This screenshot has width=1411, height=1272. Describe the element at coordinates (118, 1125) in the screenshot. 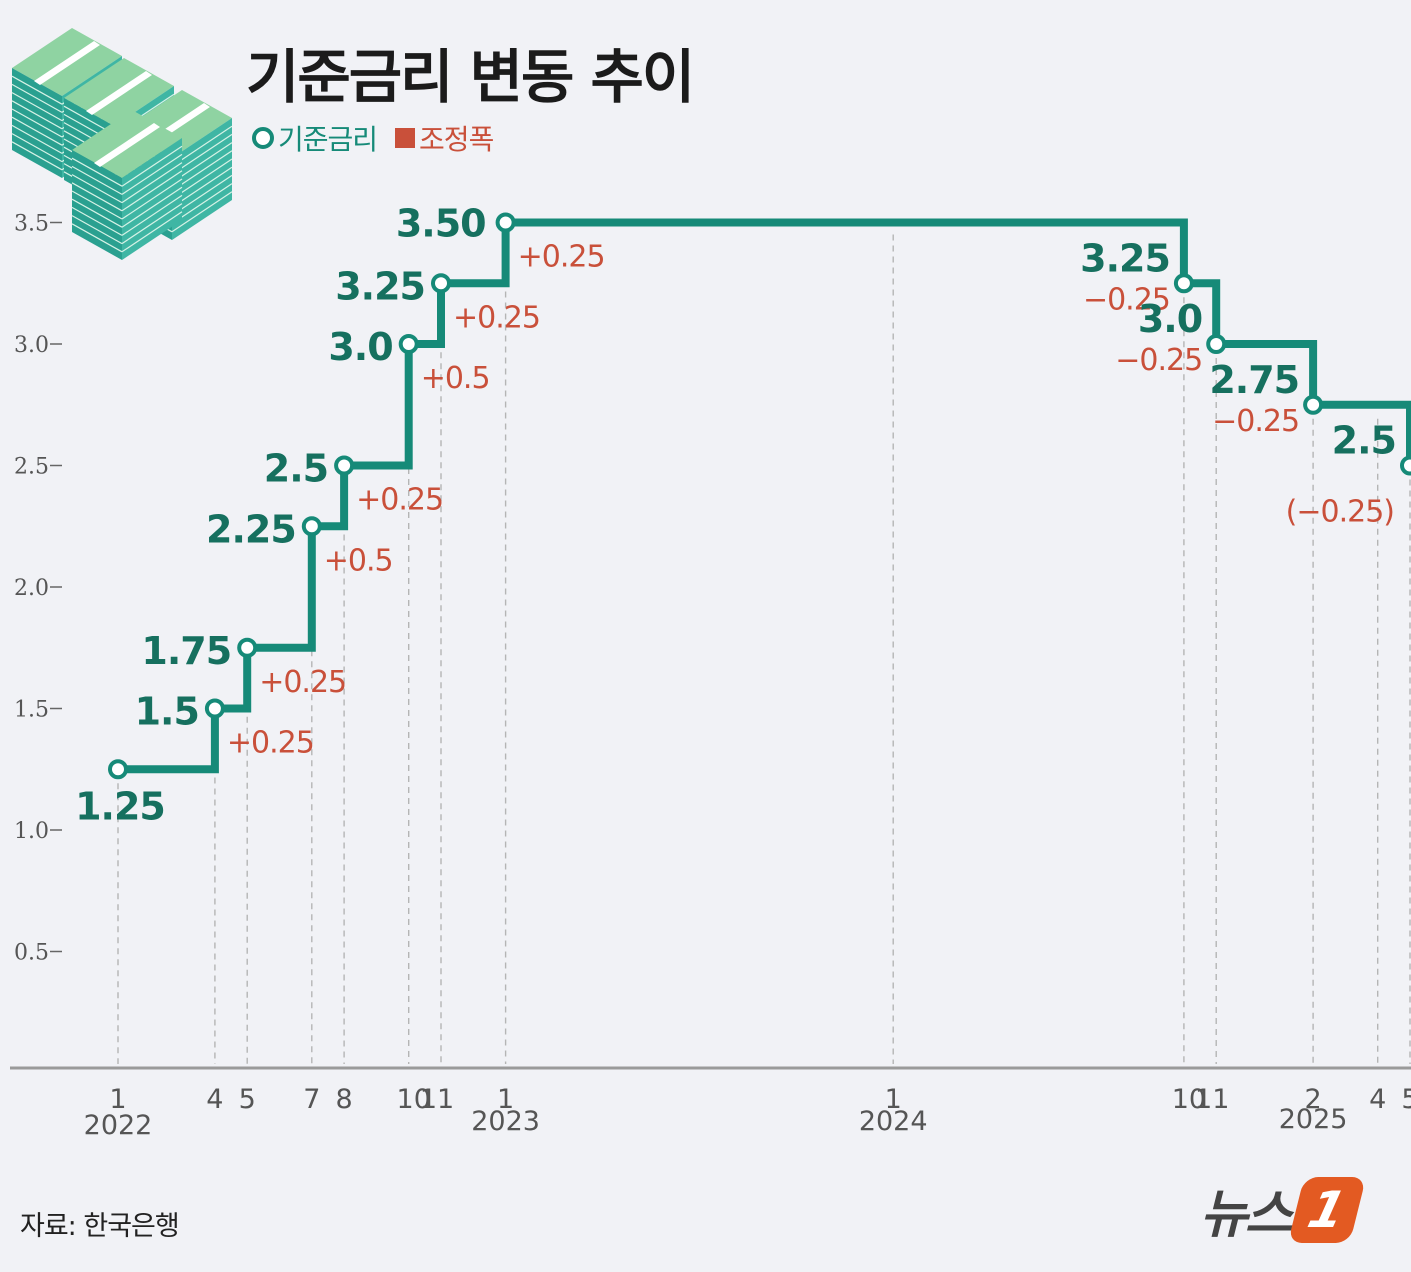

I see `x-year-label: 2022` at that location.